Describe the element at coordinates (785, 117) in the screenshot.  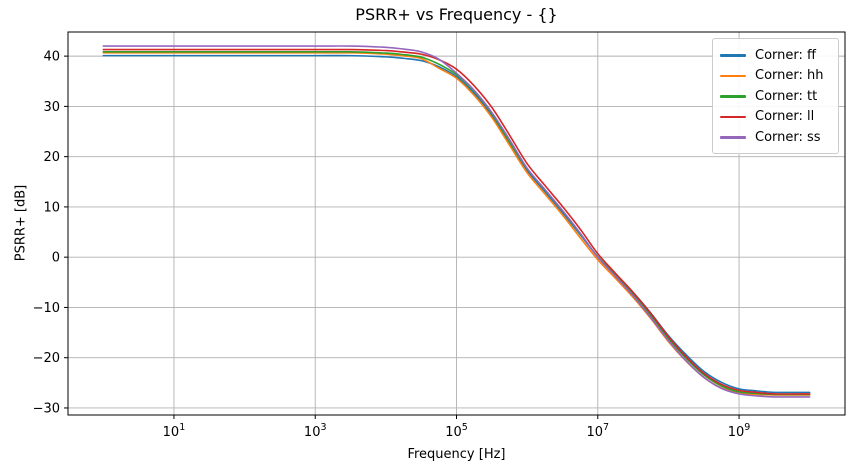
I see `legend-label-ll: Corner: ll` at that location.